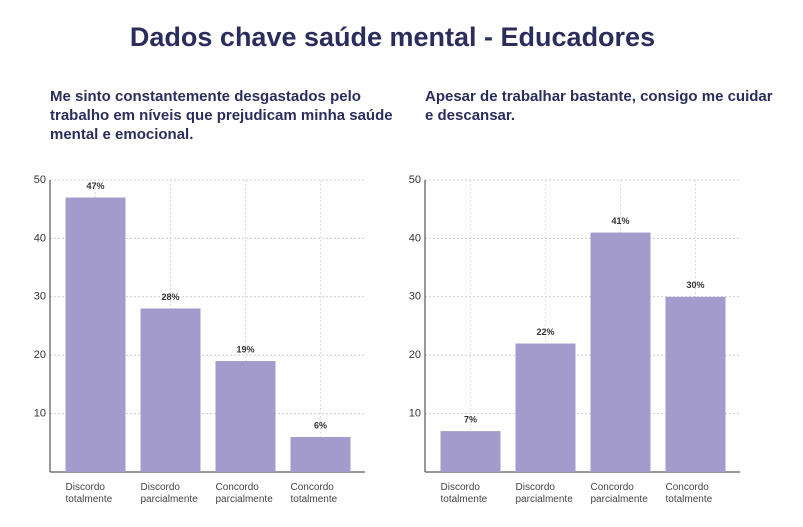  I want to click on value-label: 47%, so click(95, 186).